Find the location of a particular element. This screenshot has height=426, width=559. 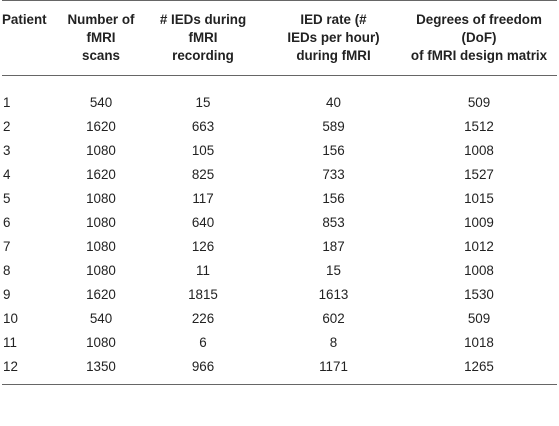

patient-cell: 5 is located at coordinates (7, 198).